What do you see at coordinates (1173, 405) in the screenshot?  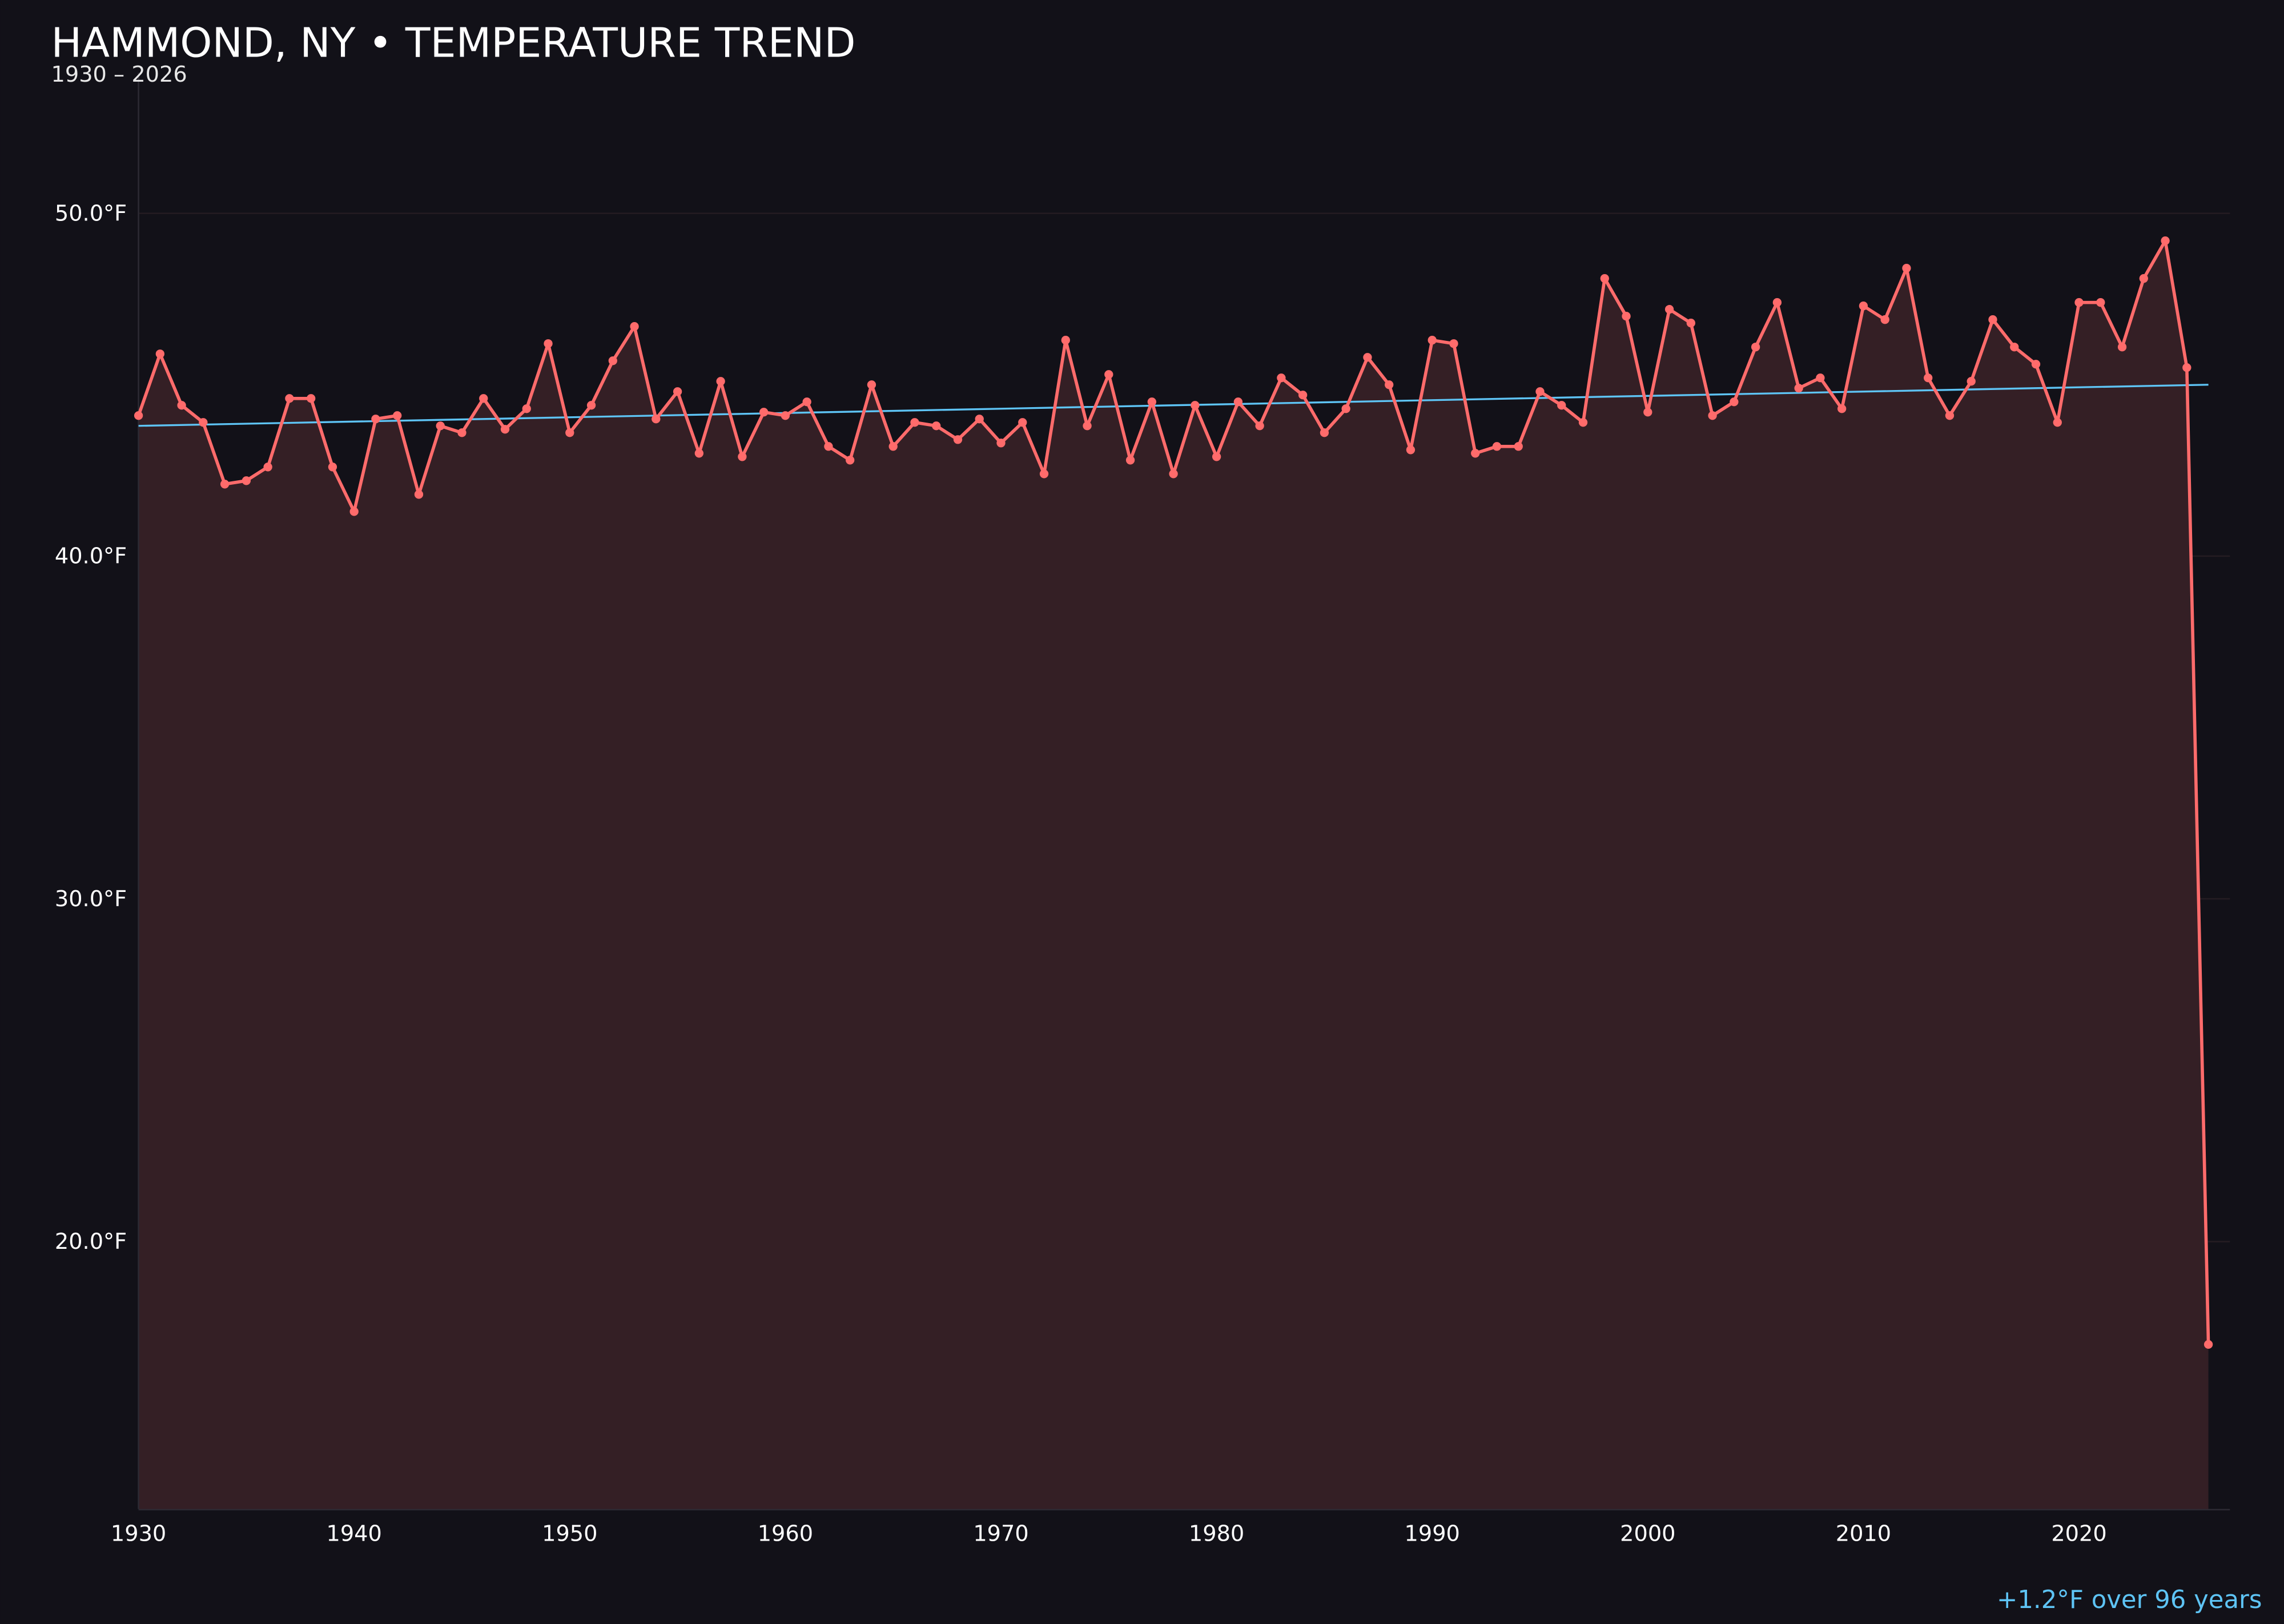 I see `trend-line` at bounding box center [1173, 405].